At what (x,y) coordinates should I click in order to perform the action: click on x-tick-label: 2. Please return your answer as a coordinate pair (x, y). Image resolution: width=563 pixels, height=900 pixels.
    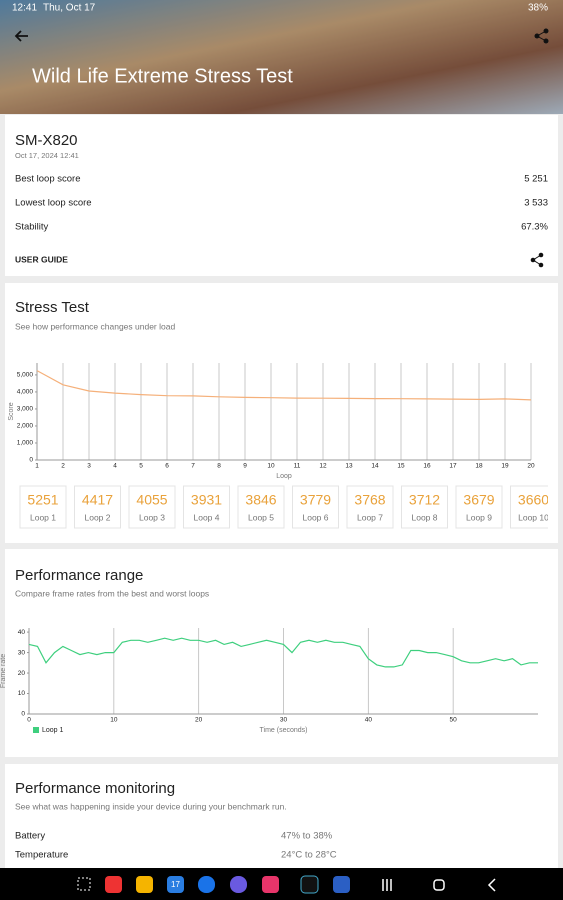
    Looking at the image, I should click on (63, 466).